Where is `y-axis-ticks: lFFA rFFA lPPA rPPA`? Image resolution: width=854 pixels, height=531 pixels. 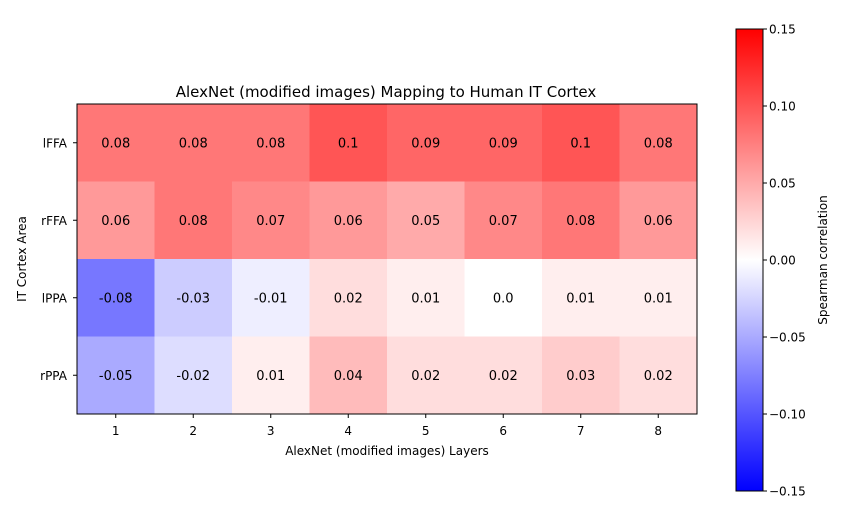 y-axis-ticks: lFFA rFFA lPPA rPPA is located at coordinates (58, 259).